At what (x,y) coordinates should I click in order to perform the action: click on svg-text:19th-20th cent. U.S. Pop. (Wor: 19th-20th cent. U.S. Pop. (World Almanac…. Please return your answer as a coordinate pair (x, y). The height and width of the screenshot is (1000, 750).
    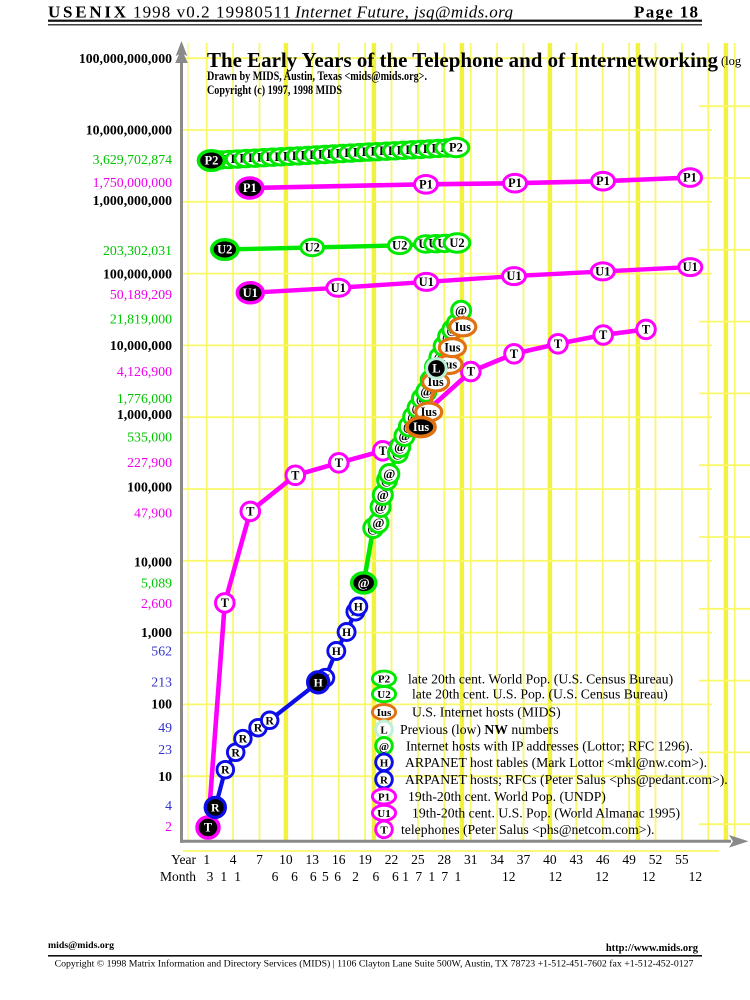
    Looking at the image, I should click on (546, 814).